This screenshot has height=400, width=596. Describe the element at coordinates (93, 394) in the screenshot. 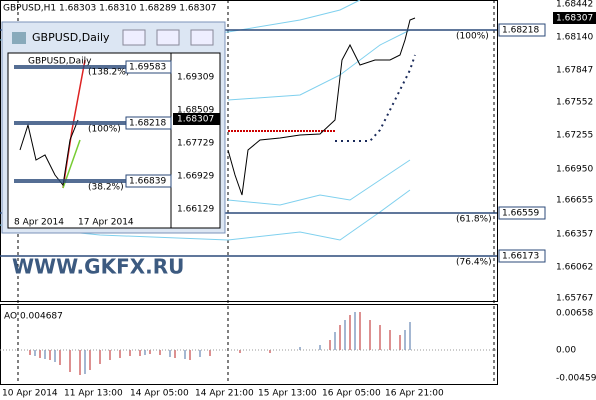

I see `time-label: 11 Apr 13:00` at that location.